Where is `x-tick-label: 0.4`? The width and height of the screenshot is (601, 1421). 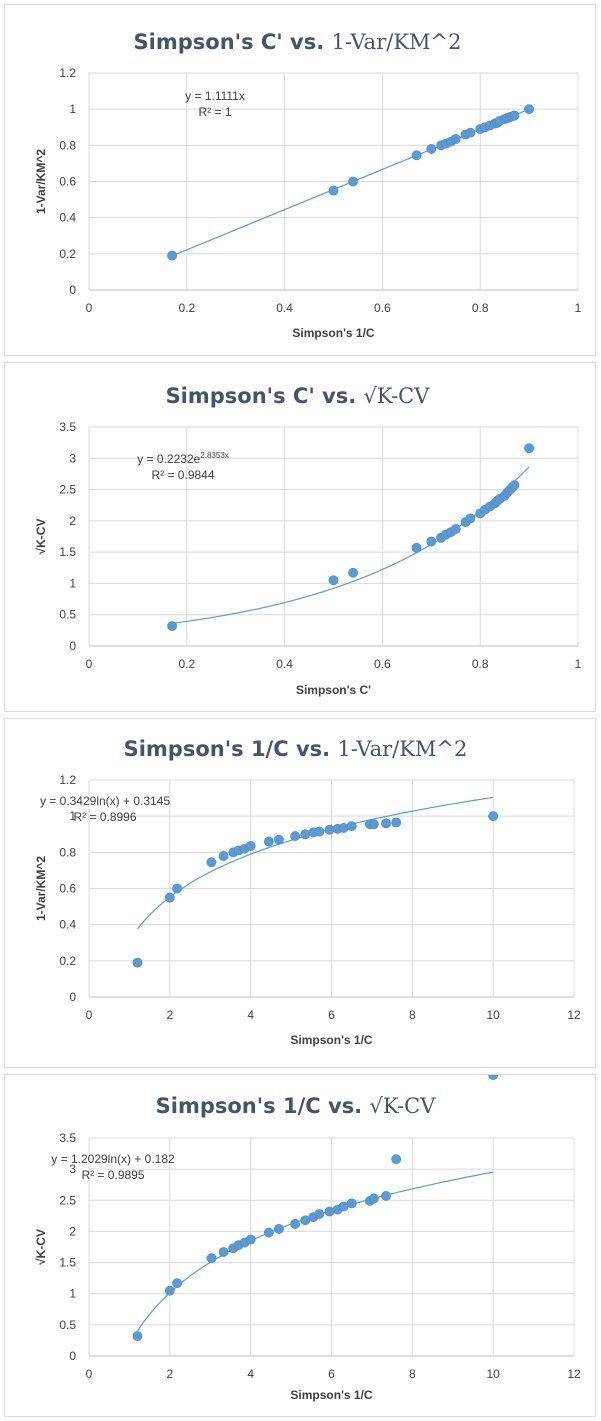
x-tick-label: 0.4 is located at coordinates (284, 664).